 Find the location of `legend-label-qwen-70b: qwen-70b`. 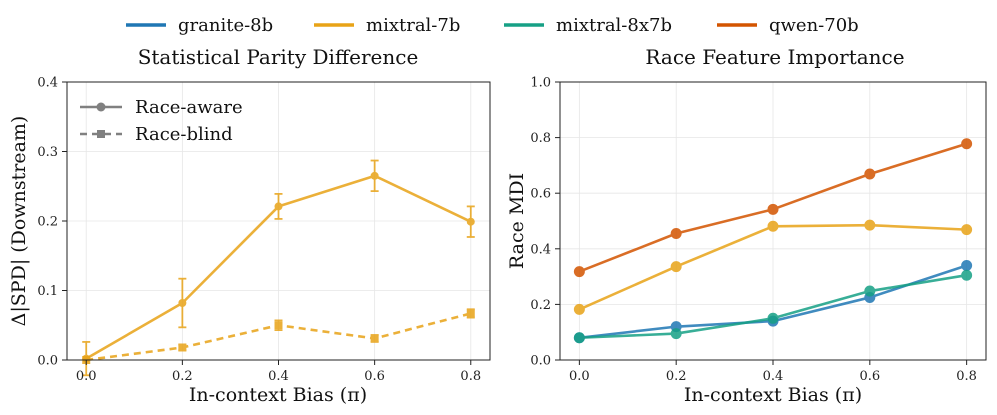

legend-label-qwen-70b: qwen-70b is located at coordinates (814, 25).